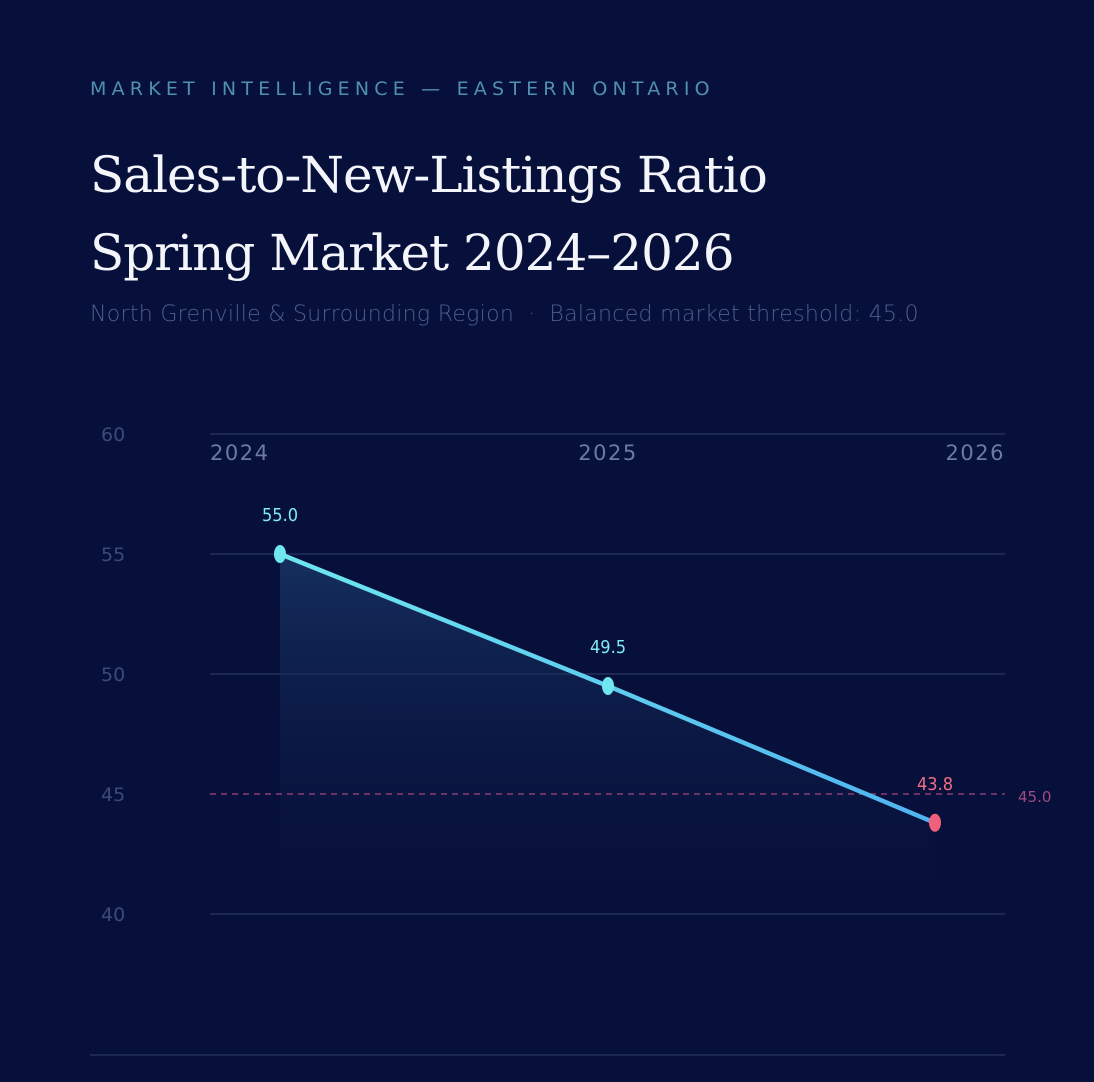  What do you see at coordinates (239, 453) in the screenshot?
I see `x-tick-label: 2024` at bounding box center [239, 453].